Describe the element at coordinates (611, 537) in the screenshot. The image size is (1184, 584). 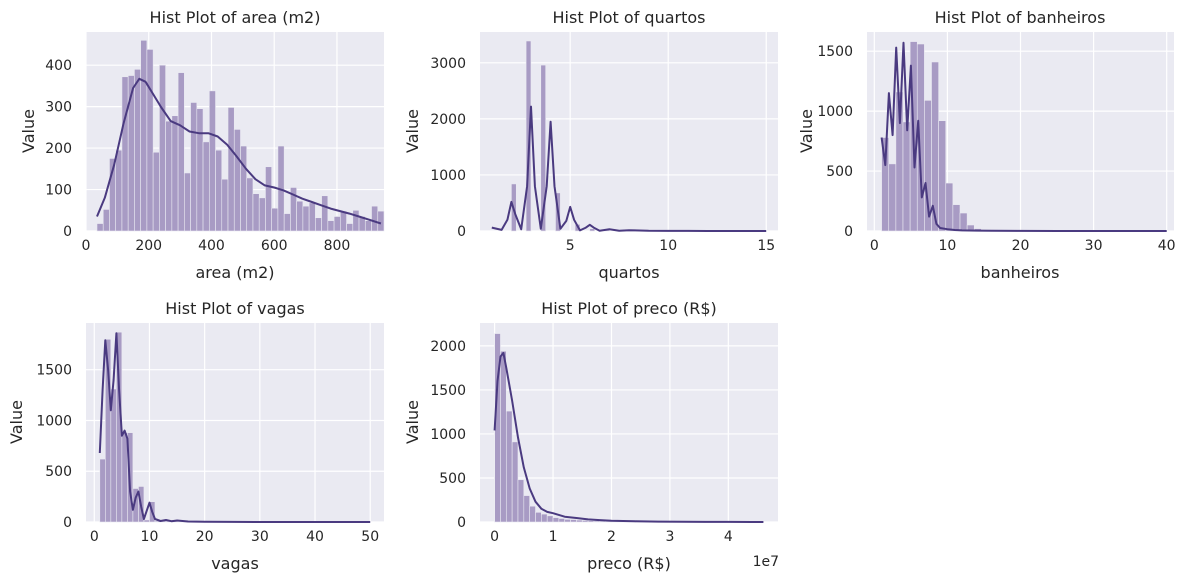
I see `x-tick-labels: 0 1 2 3 4` at that location.